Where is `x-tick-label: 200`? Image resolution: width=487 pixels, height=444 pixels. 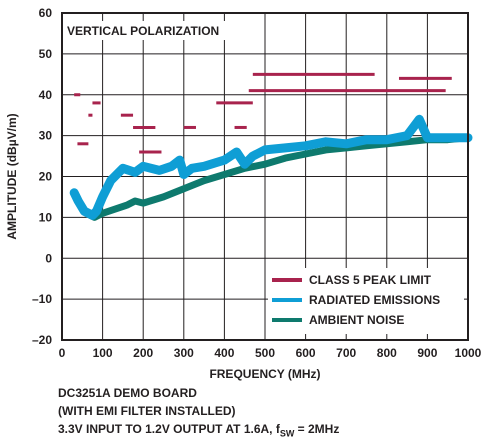 x-tick-label: 200 is located at coordinates (143, 353).